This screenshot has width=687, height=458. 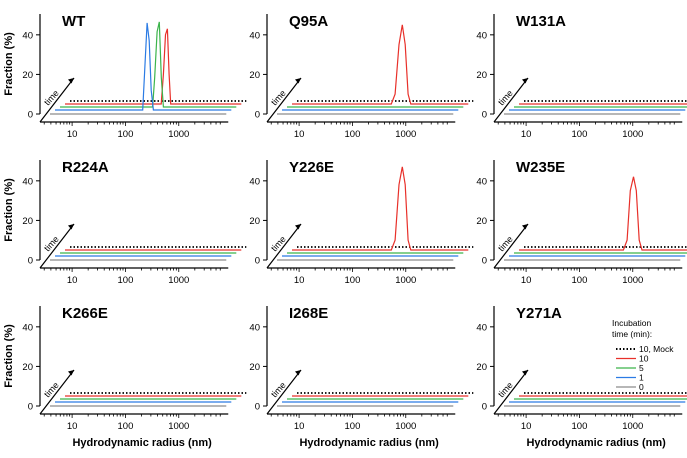 What do you see at coordinates (85, 313) in the screenshot?
I see `panel-title: K266E` at bounding box center [85, 313].